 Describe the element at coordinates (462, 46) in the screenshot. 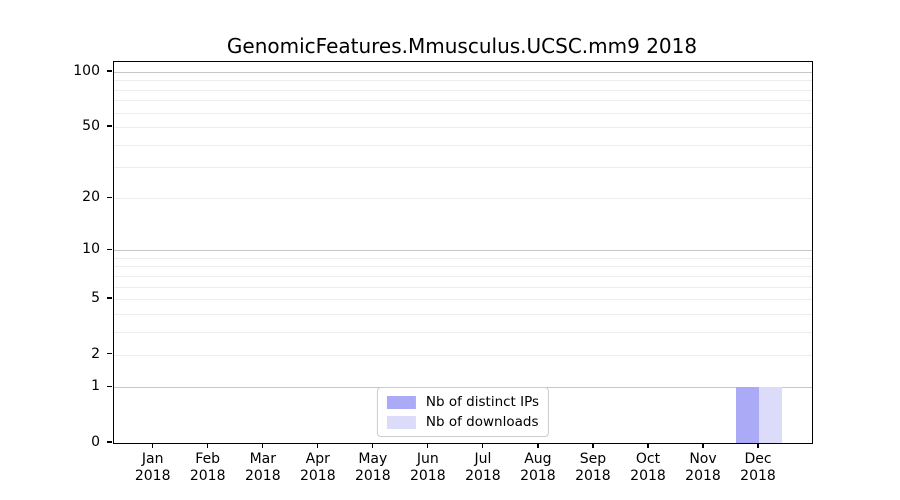

I see `chart-title: GenomicFeatures.Mmusculus.UCSC.mm9 2018` at that location.